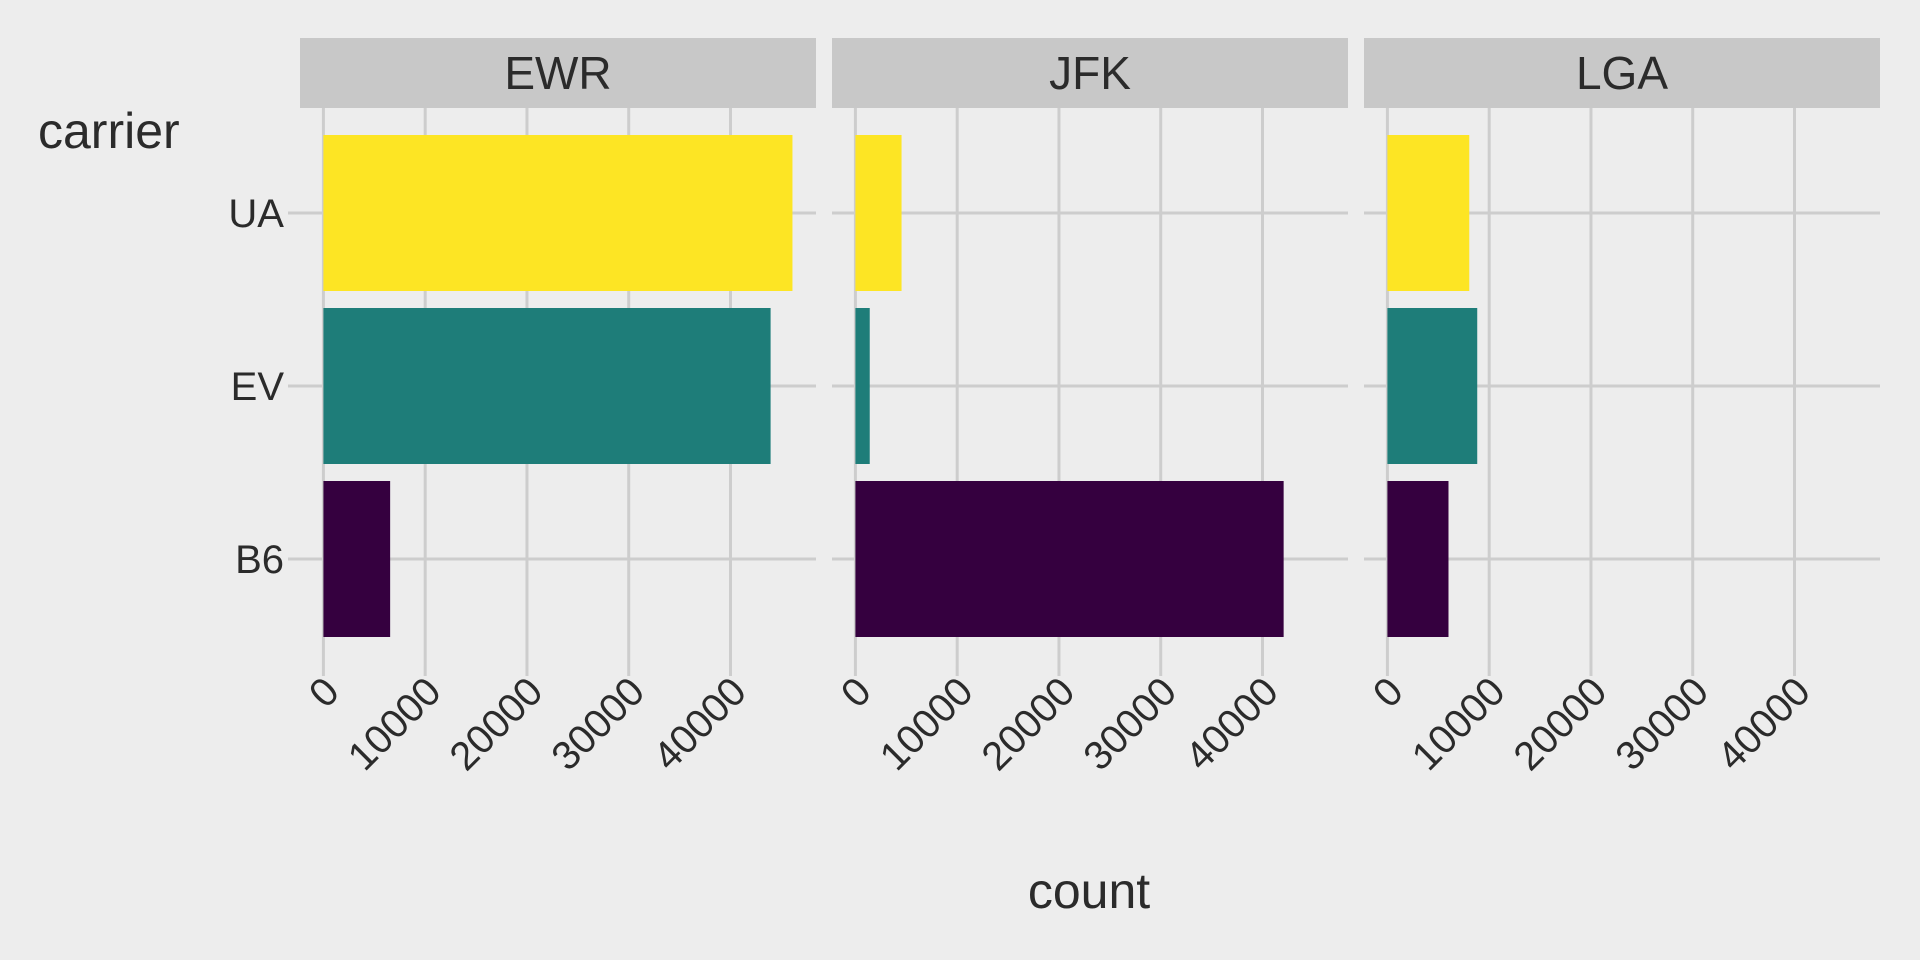 This screenshot has width=1920, height=960. What do you see at coordinates (862, 386) in the screenshot?
I see `bar-jfk-ev` at bounding box center [862, 386].